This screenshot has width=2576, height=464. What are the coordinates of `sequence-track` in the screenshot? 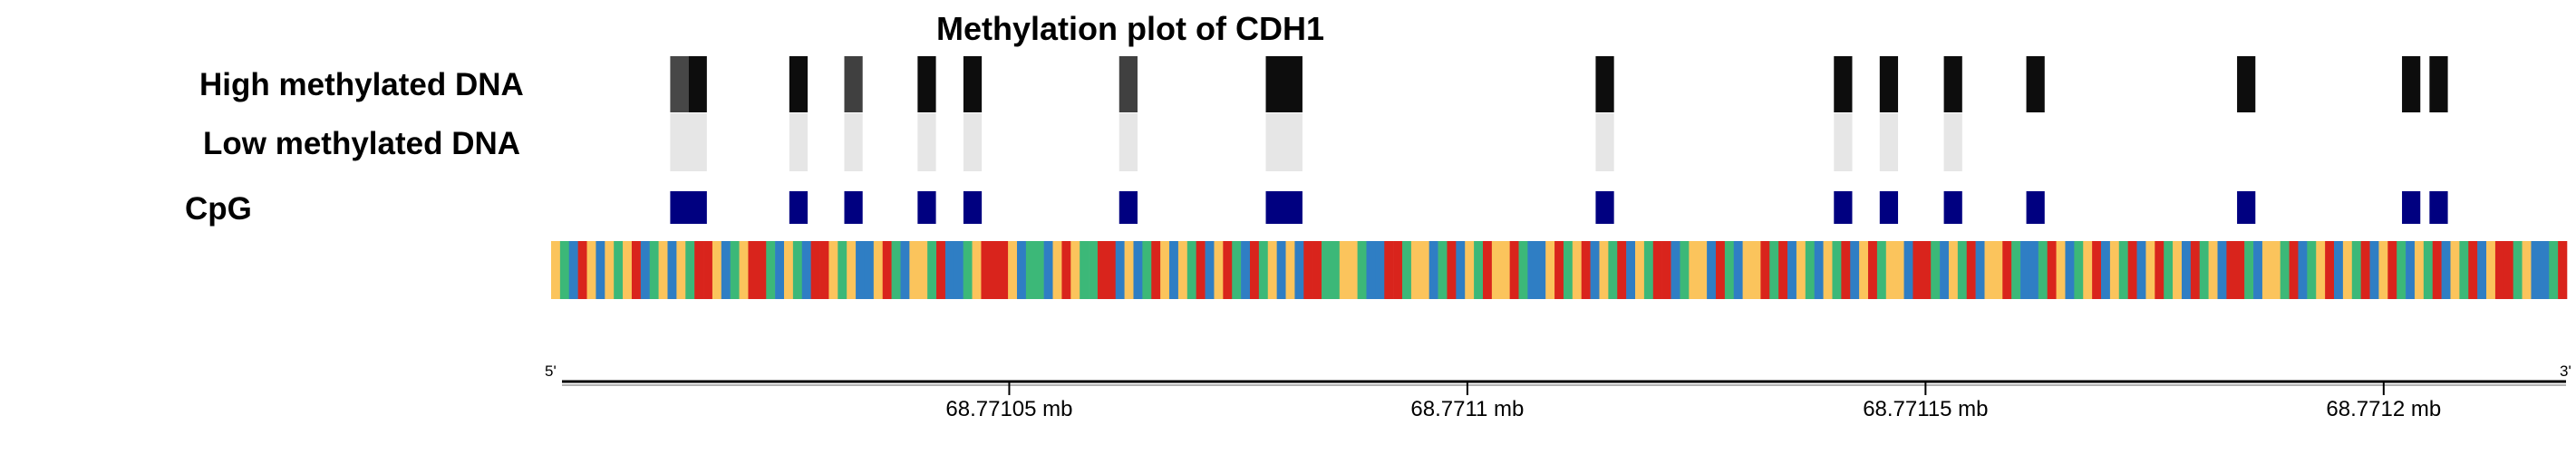 It's located at (1559, 270).